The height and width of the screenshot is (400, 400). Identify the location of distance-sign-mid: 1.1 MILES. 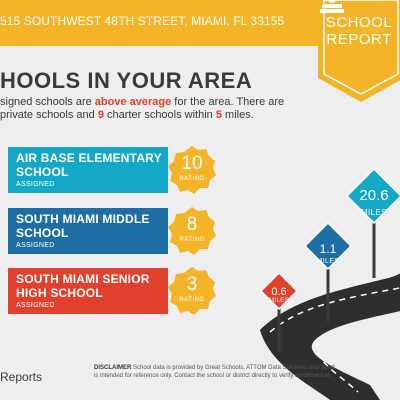
(328, 272).